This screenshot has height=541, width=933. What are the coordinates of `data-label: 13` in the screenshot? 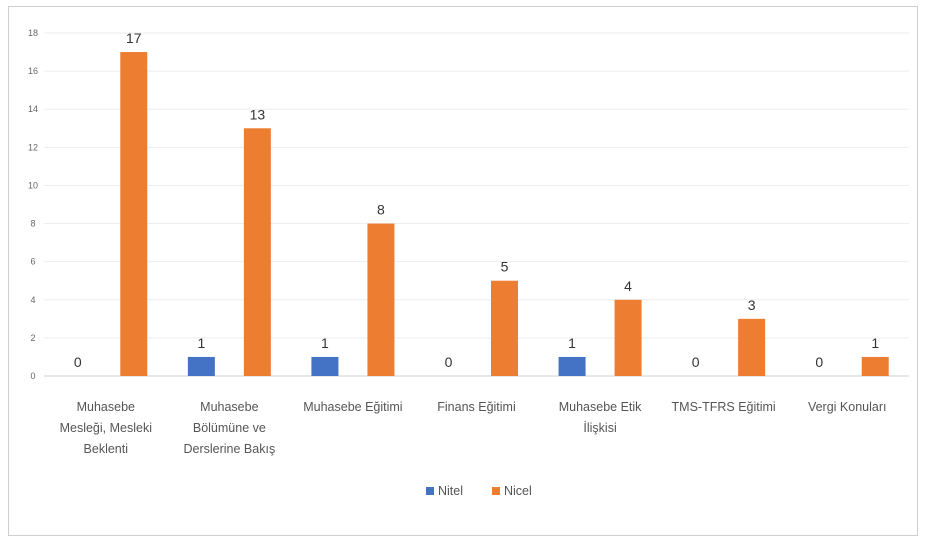 It's located at (258, 114).